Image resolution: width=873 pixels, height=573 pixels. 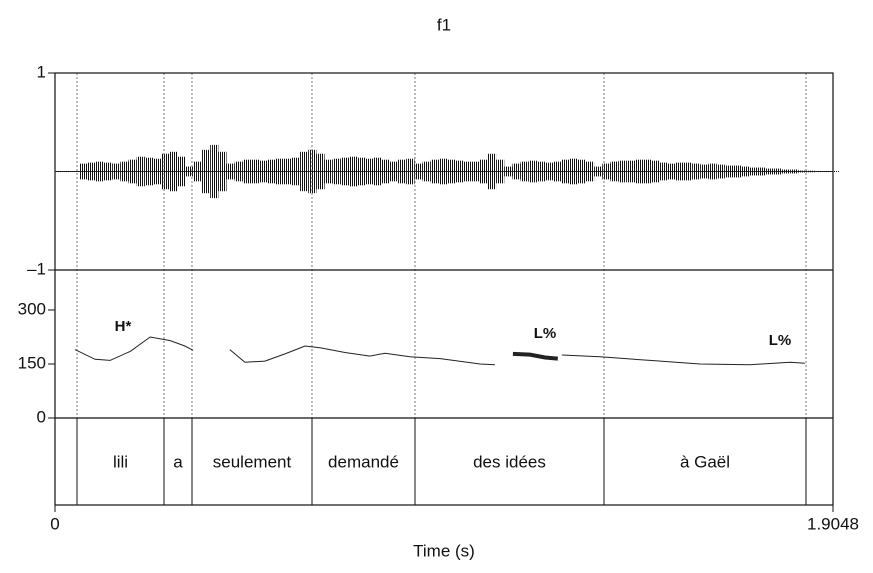 I want to click on chart-title: f1, so click(x=444, y=24).